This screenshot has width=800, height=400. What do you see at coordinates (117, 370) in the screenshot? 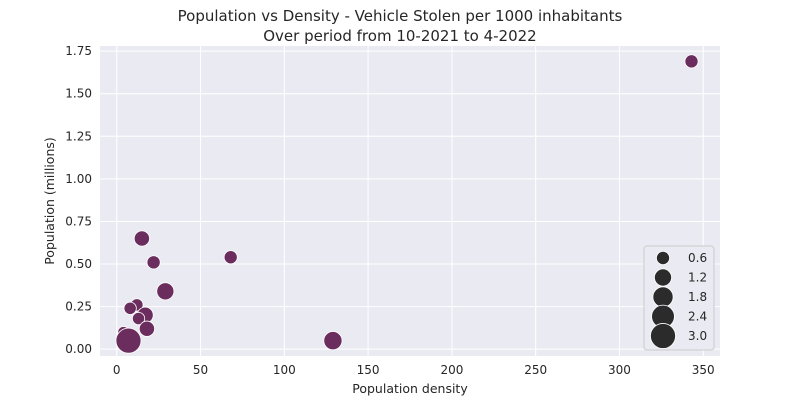
I see `x-tick-label: 0` at bounding box center [117, 370].